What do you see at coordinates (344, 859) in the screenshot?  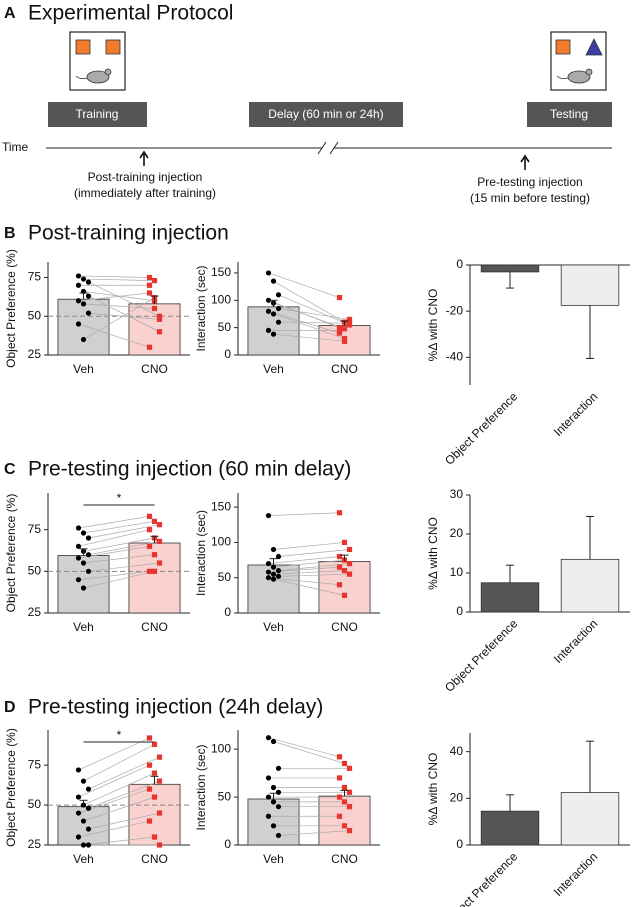 I see `x-tick-label: CNO` at bounding box center [344, 859].